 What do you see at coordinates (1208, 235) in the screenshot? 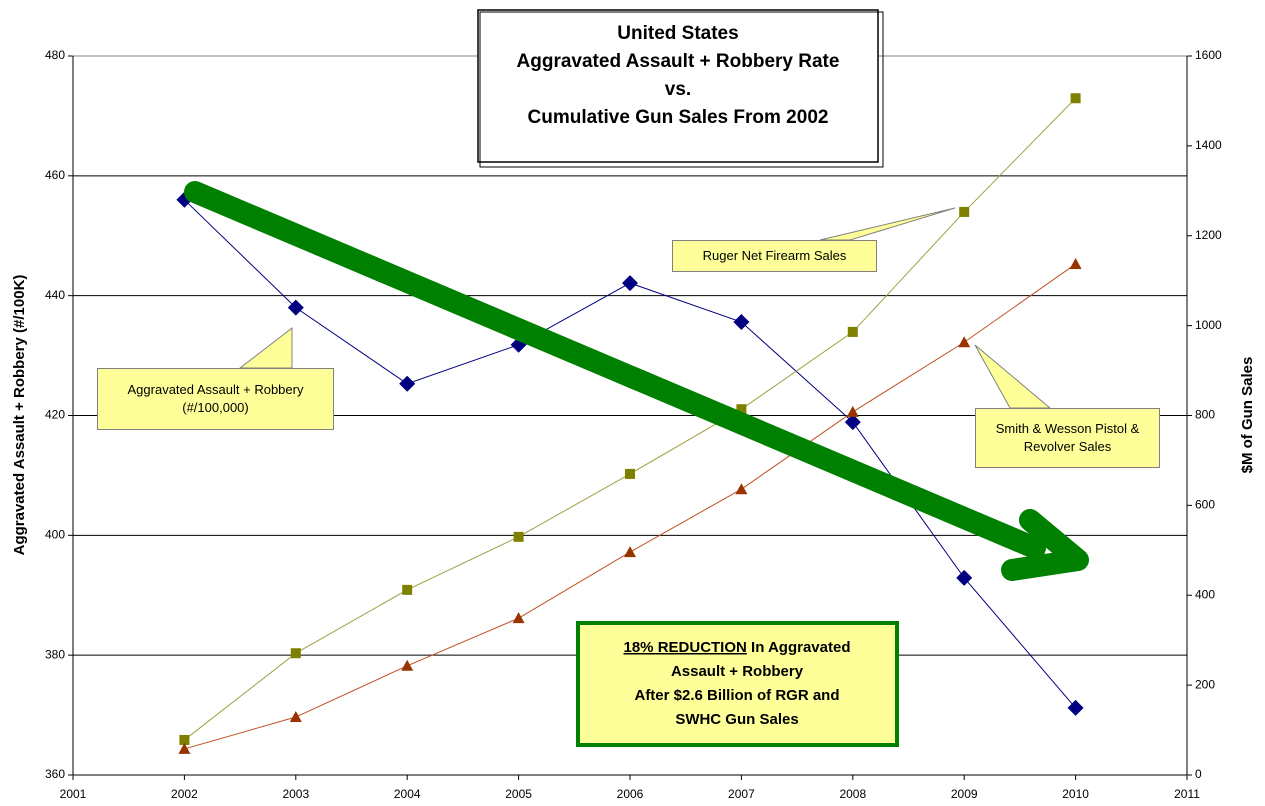
I see `y2-tick-label: 1200` at bounding box center [1208, 235].